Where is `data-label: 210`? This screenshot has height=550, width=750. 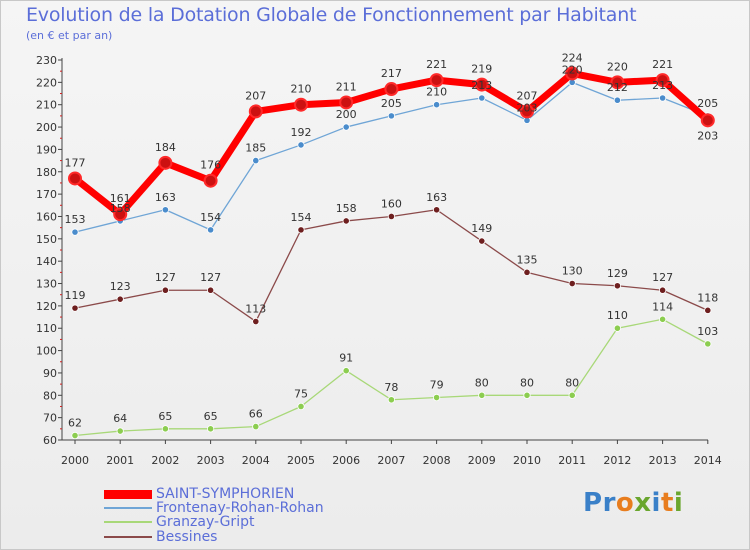
data-label: 210 is located at coordinates (301, 89).